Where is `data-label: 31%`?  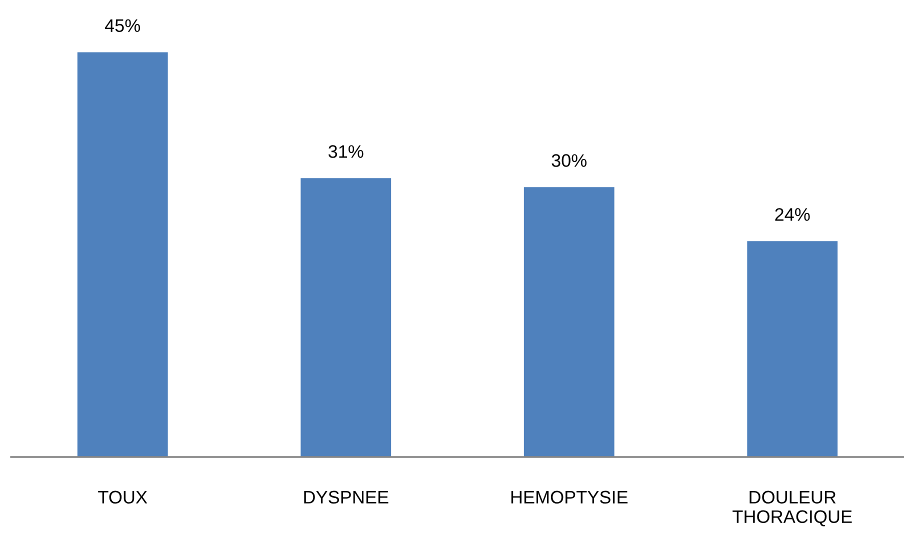 data-label: 31% is located at coordinates (346, 151).